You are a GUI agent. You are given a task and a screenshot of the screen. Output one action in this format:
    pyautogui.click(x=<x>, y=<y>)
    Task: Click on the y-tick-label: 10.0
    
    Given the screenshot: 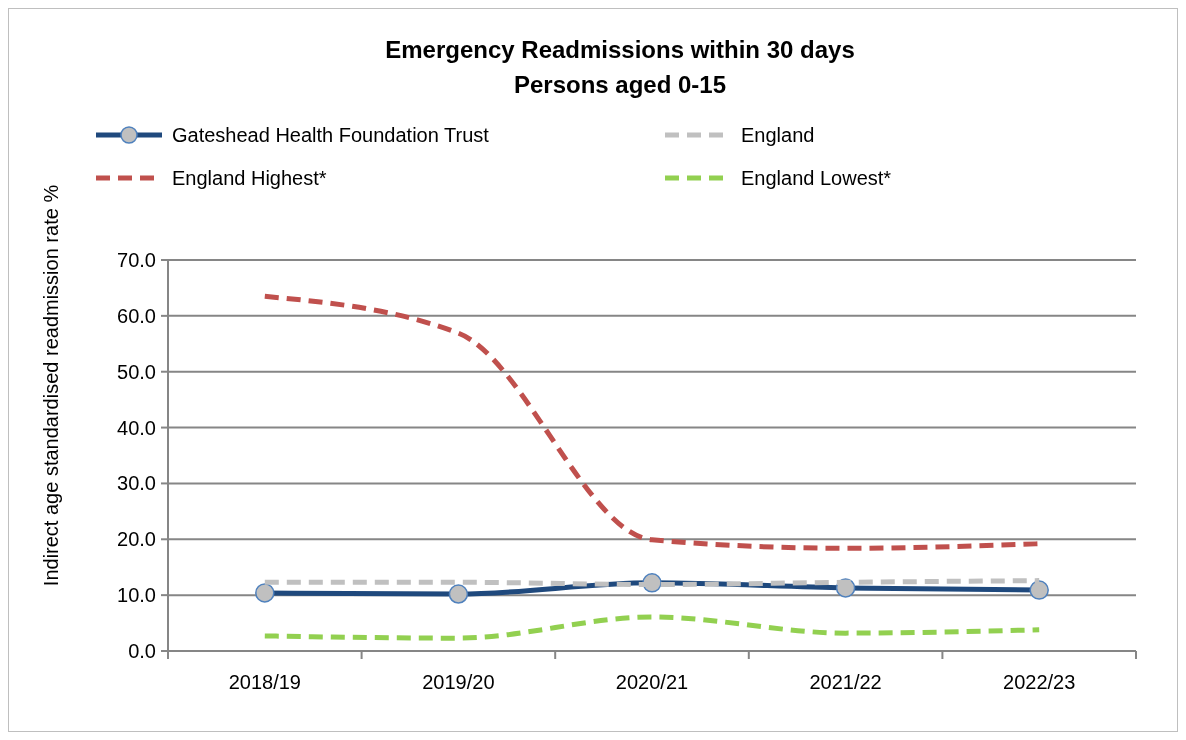 What is the action you would take?
    pyautogui.click(x=136, y=595)
    